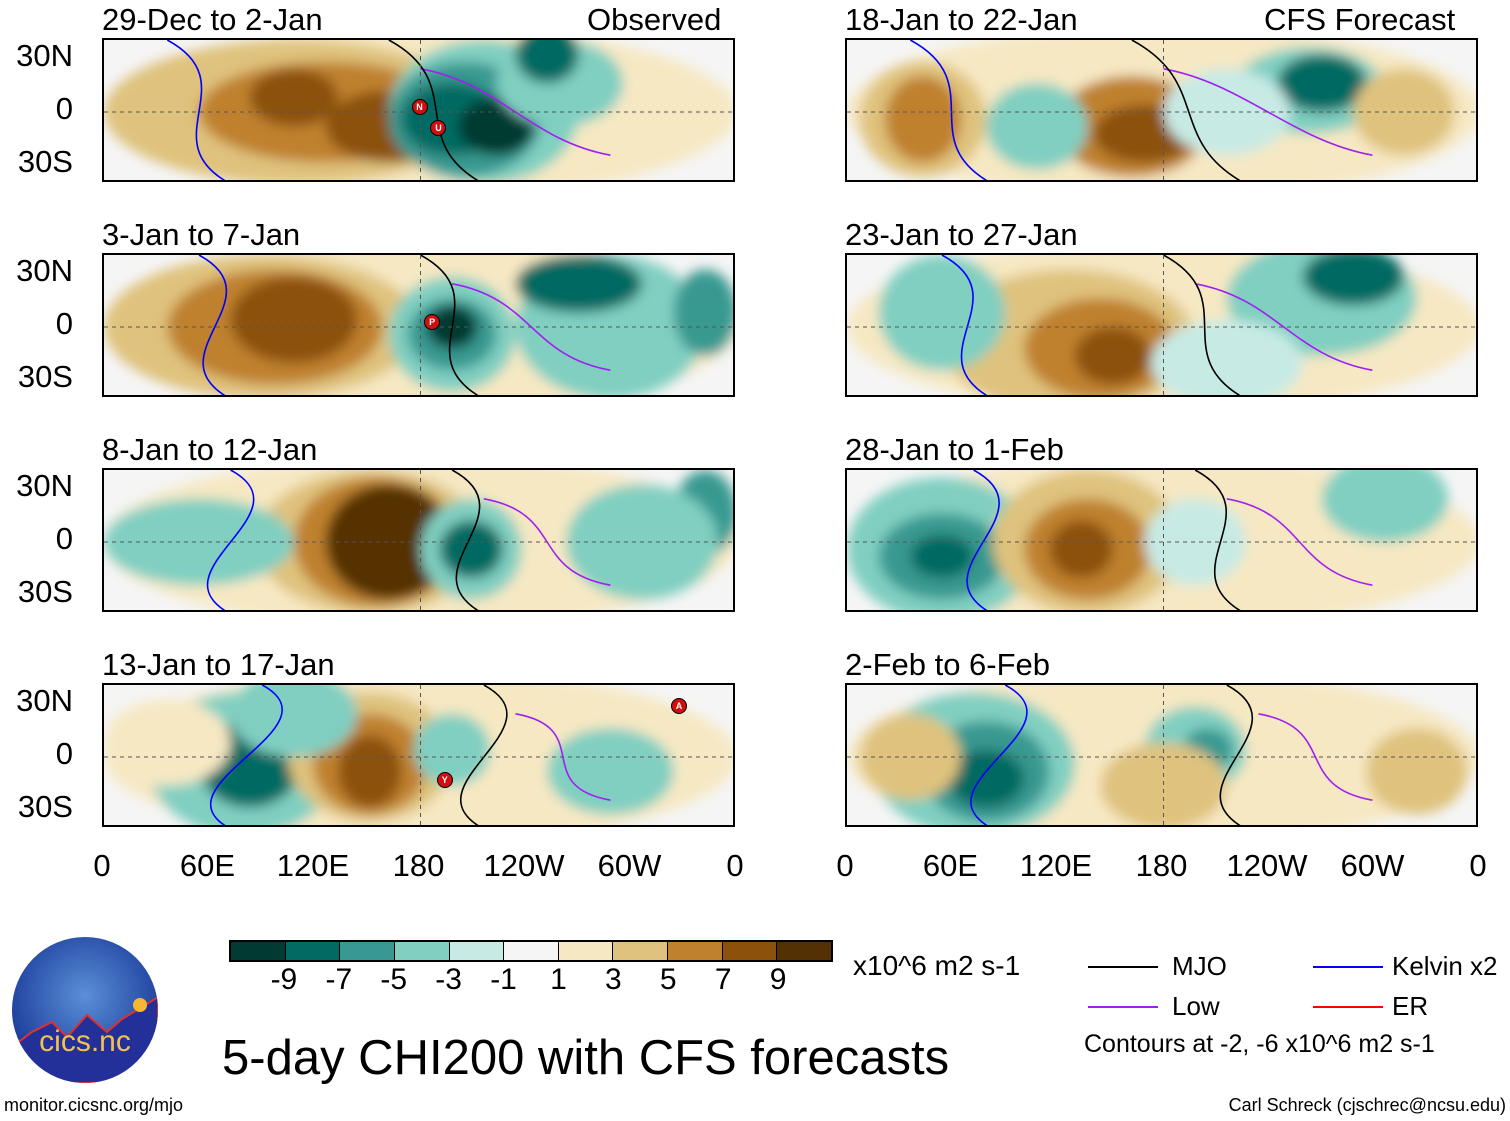  Describe the element at coordinates (394, 979) in the screenshot. I see `colorbar-tick-label: -5` at that location.